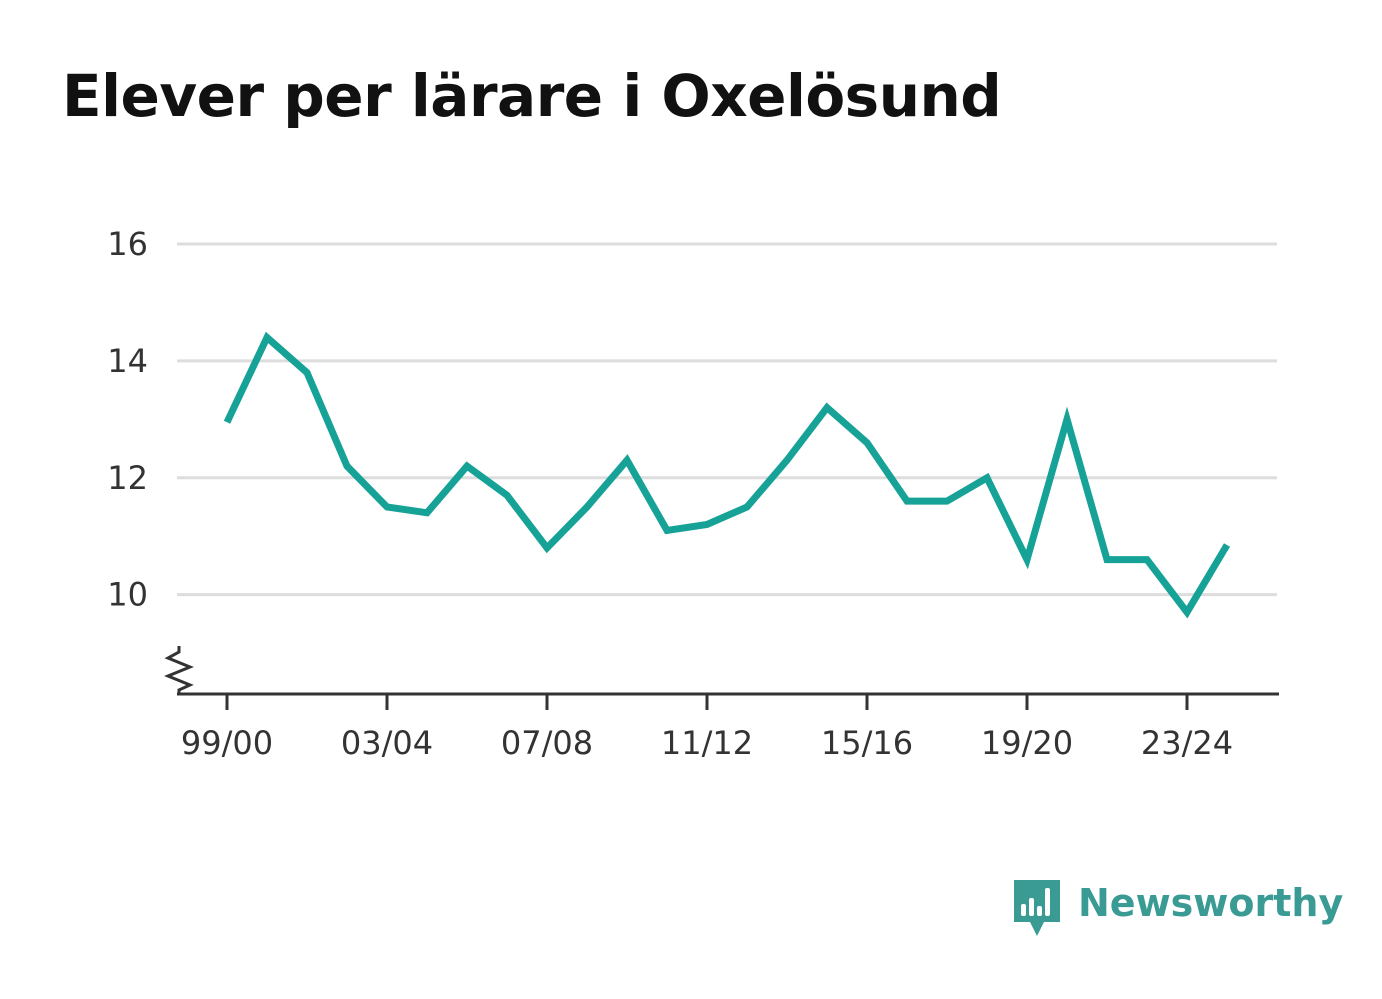 This screenshot has height=999, width=1382. What do you see at coordinates (721, 671) in the screenshot?
I see `x-axis` at bounding box center [721, 671].